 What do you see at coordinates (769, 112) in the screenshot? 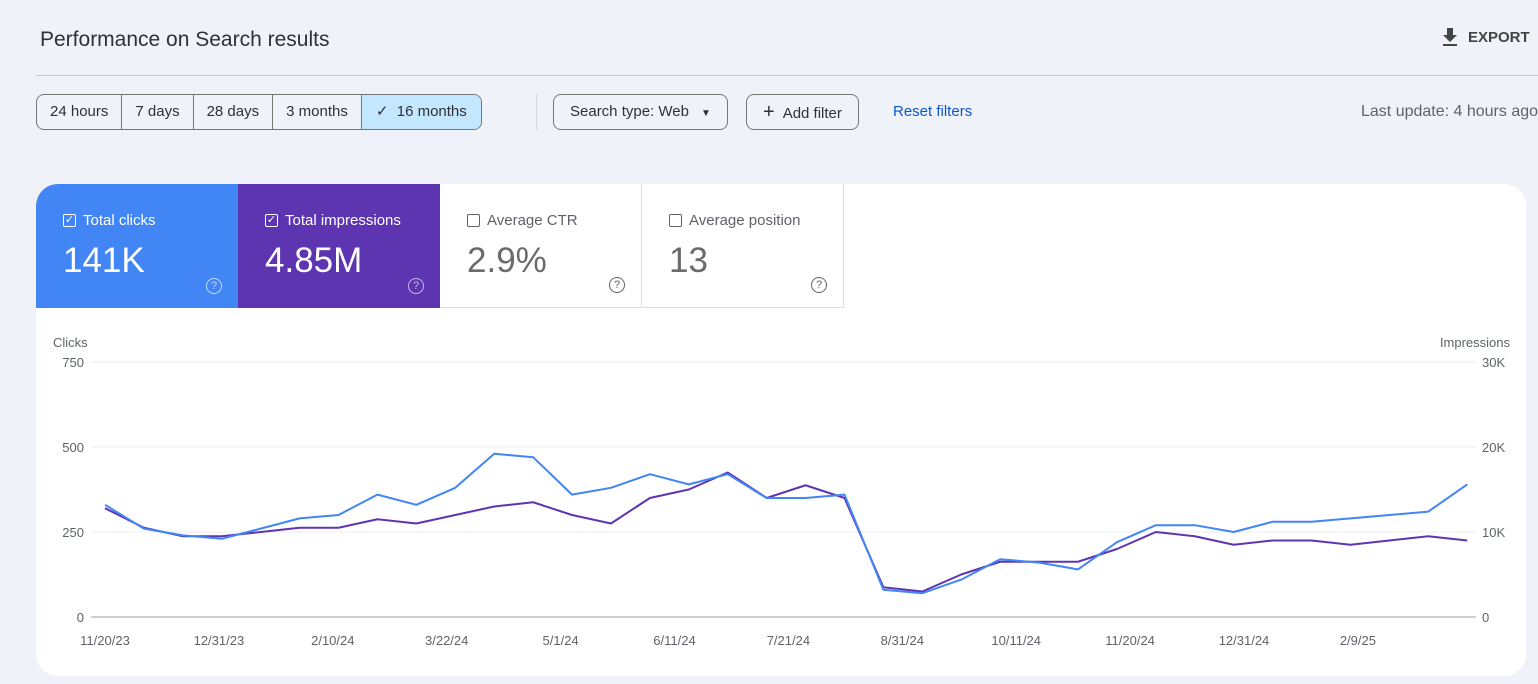
I see `plus-icon: +` at bounding box center [769, 112].